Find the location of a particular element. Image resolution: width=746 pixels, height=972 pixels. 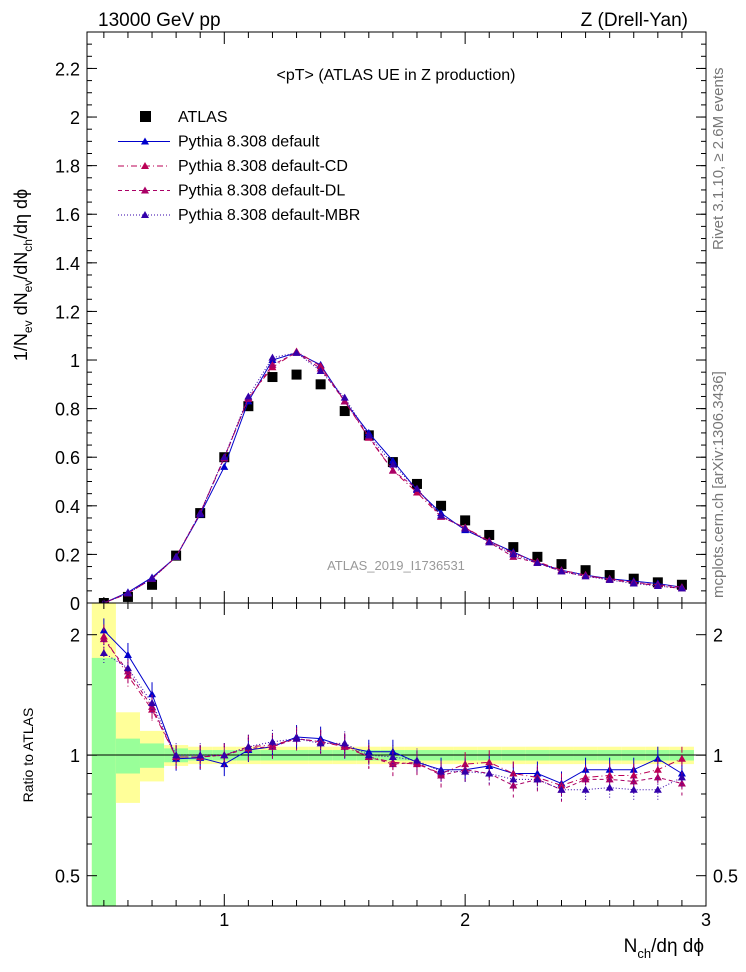

y-tick-label: 0.2 is located at coordinates (67, 555).